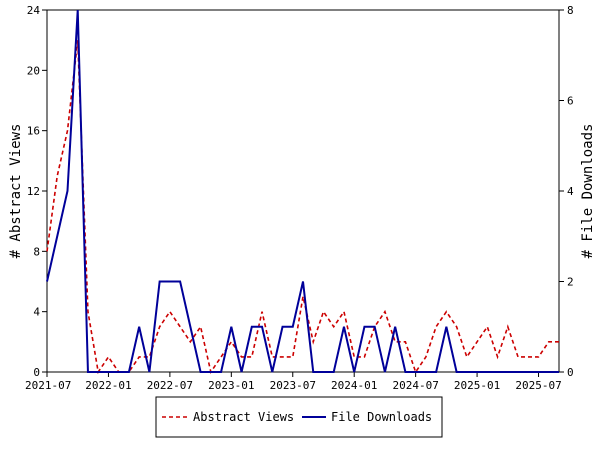 This screenshot has height=450, width=600. Describe the element at coordinates (36, 312) in the screenshot. I see `y-tick-label: 4` at that location.